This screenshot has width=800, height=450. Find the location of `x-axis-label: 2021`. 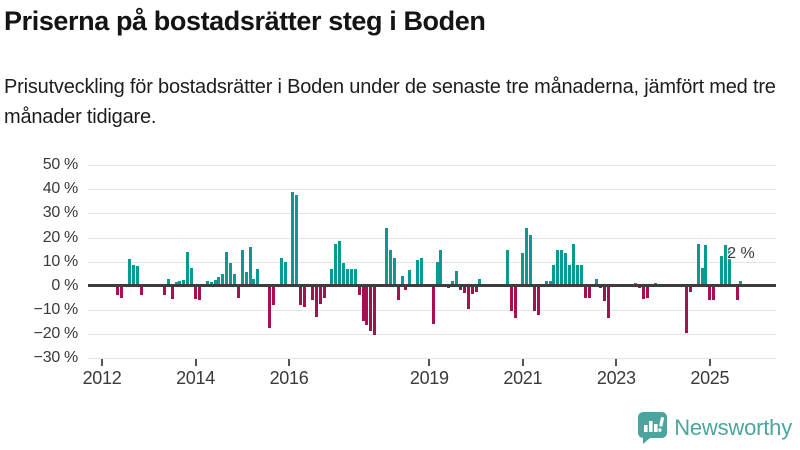

x-axis-label: 2021 is located at coordinates (523, 378).